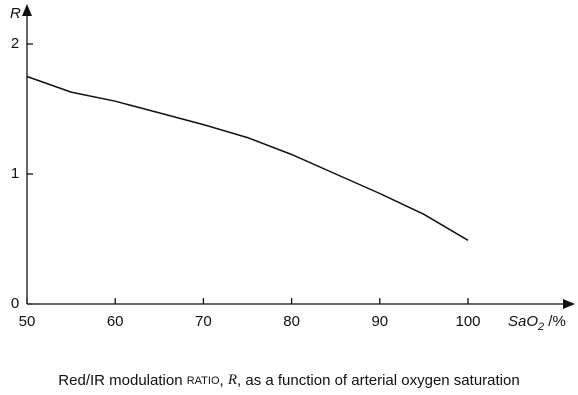 The width and height of the screenshot is (578, 395). What do you see at coordinates (15, 13) in the screenshot?
I see `y-axis-label: R` at bounding box center [15, 13].